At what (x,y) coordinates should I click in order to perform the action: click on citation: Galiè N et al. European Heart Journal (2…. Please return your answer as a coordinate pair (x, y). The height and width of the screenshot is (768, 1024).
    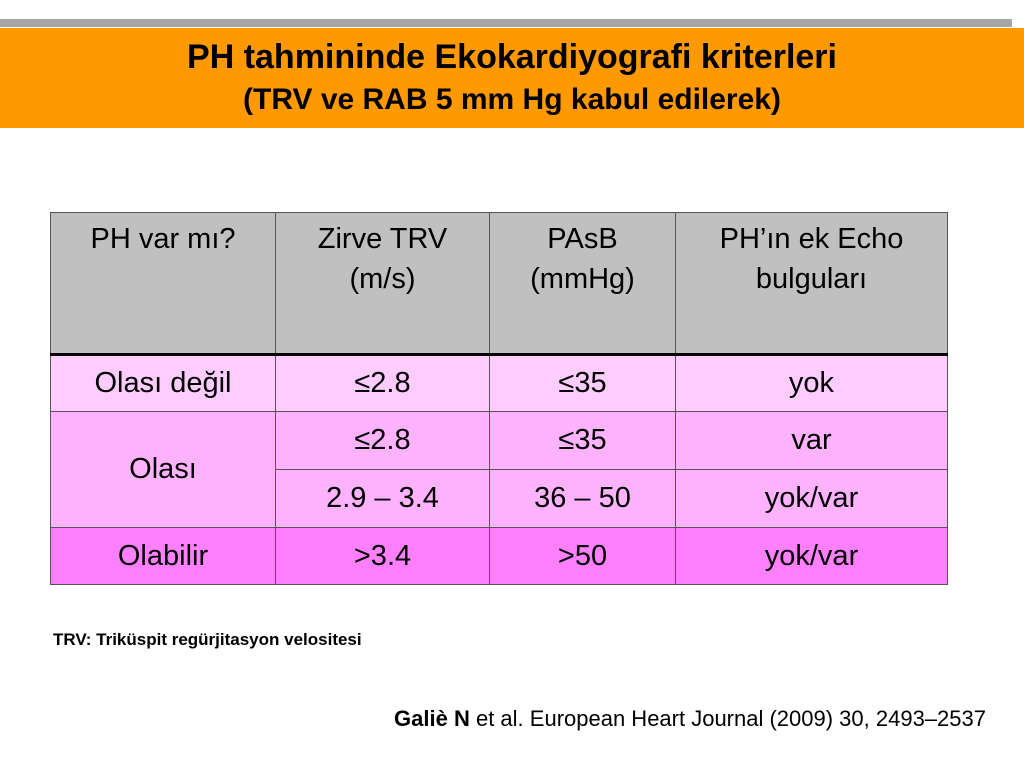
    Looking at the image, I should click on (690, 719).